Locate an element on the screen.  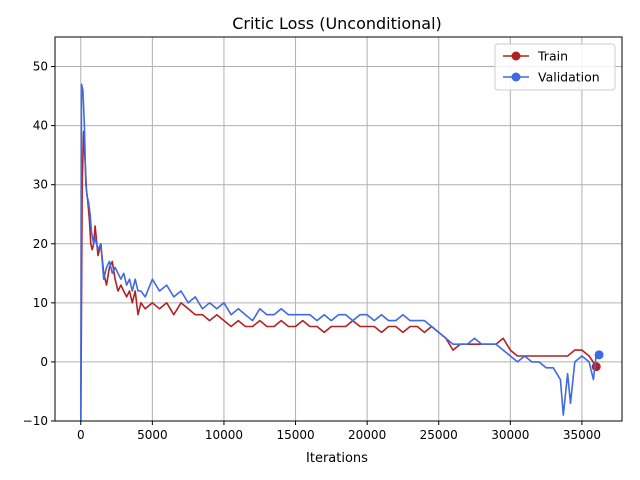
y-tick-label: 10 is located at coordinates (40, 303).